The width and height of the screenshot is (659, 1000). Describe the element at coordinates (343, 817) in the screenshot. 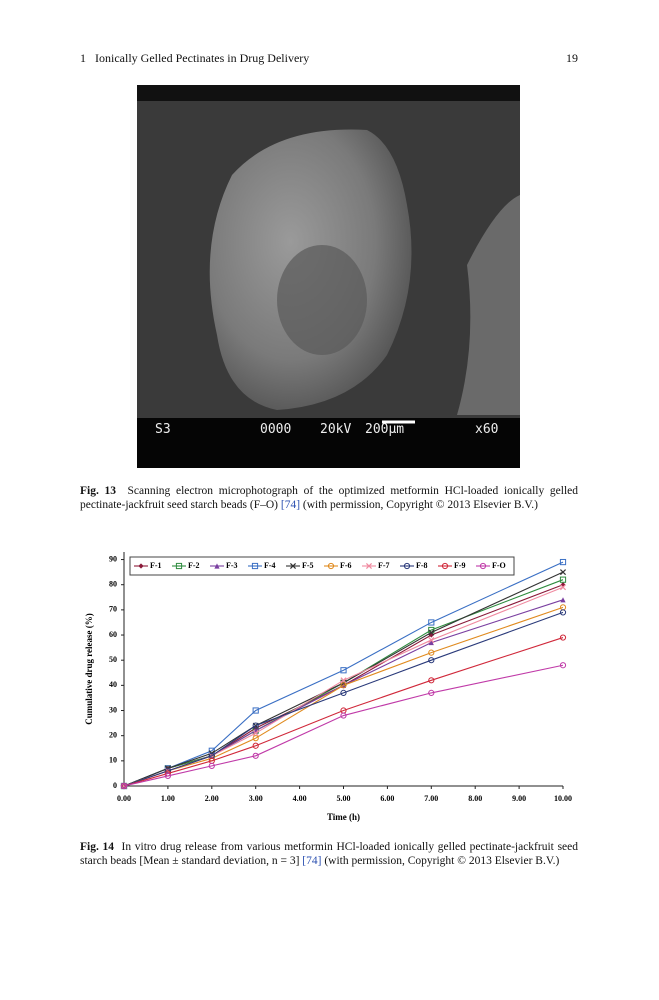

I see `x-axis-title: Time (h)` at that location.